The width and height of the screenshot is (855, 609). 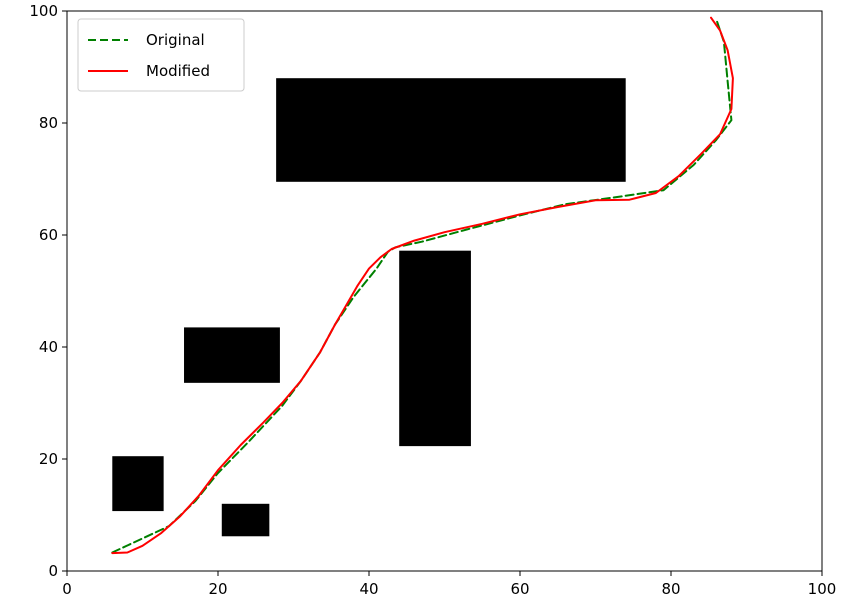 What do you see at coordinates (48, 291) in the screenshot?
I see `y-axis: 0 20 40 60 80 100` at bounding box center [48, 291].